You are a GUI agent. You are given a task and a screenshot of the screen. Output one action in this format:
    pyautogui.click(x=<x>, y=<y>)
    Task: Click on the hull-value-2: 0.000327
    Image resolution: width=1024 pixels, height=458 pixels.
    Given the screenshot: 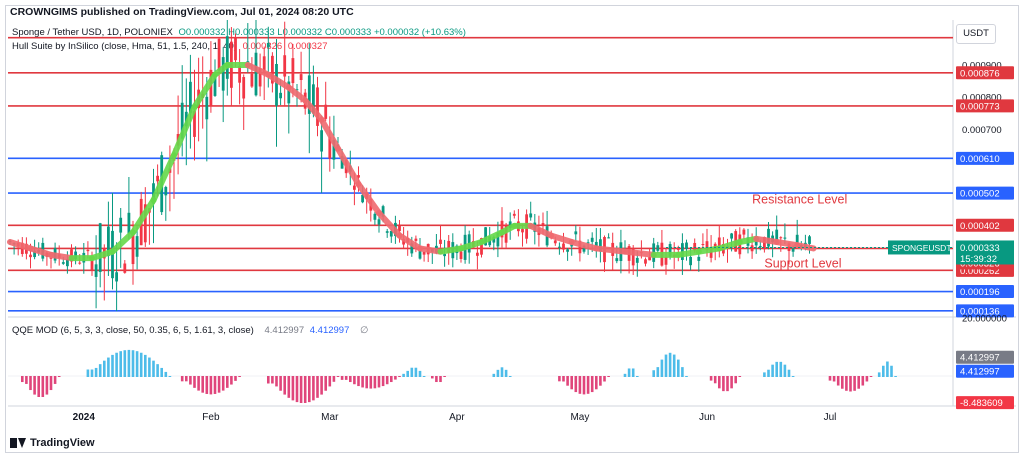 What is the action you would take?
    pyautogui.click(x=307, y=46)
    